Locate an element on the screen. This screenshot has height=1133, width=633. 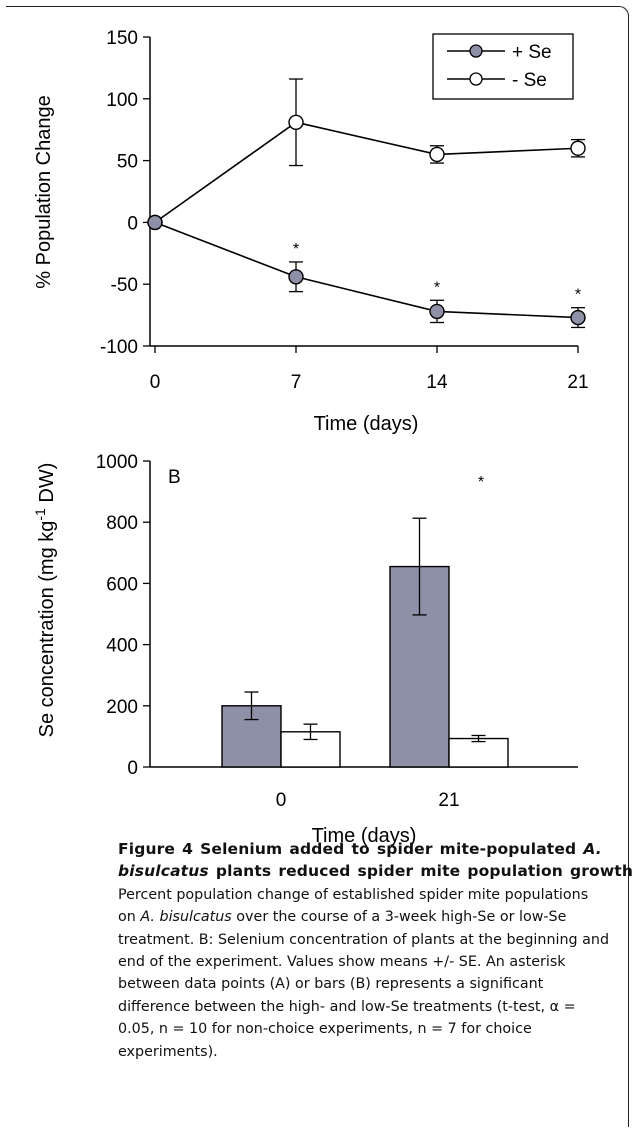
caption-species: A. bisulcatus is located at coordinates (186, 917).